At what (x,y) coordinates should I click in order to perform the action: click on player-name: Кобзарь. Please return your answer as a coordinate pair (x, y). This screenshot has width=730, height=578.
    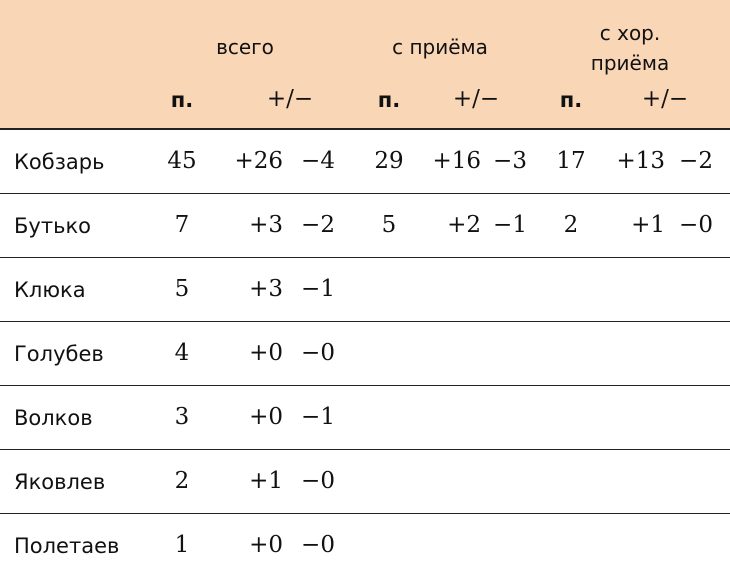
    Looking at the image, I should click on (59, 162).